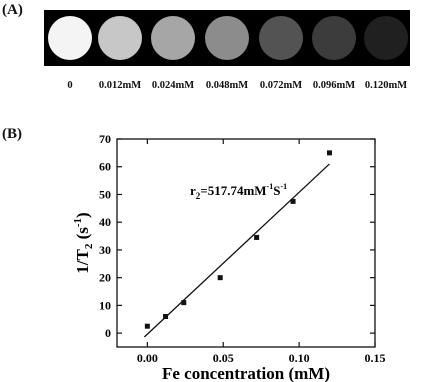 This screenshot has height=382, width=426. What do you see at coordinates (105, 250) in the screenshot?
I see `y-tick-label: 30` at bounding box center [105, 250].